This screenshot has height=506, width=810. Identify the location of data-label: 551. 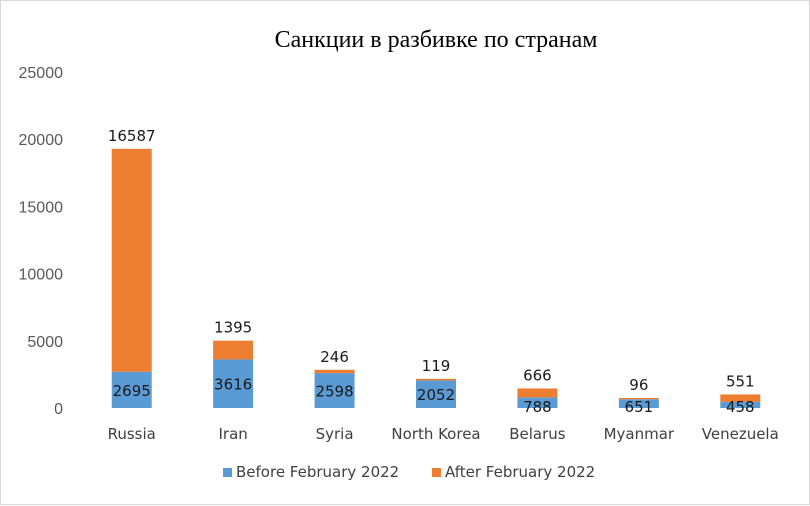
(740, 381).